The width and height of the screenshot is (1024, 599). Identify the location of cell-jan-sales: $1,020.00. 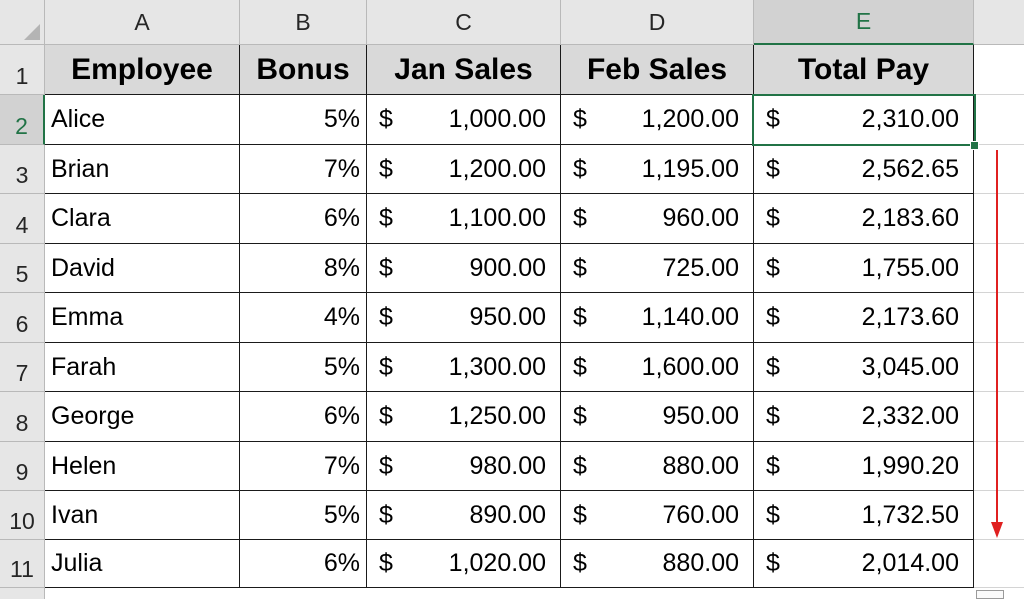
(464, 564).